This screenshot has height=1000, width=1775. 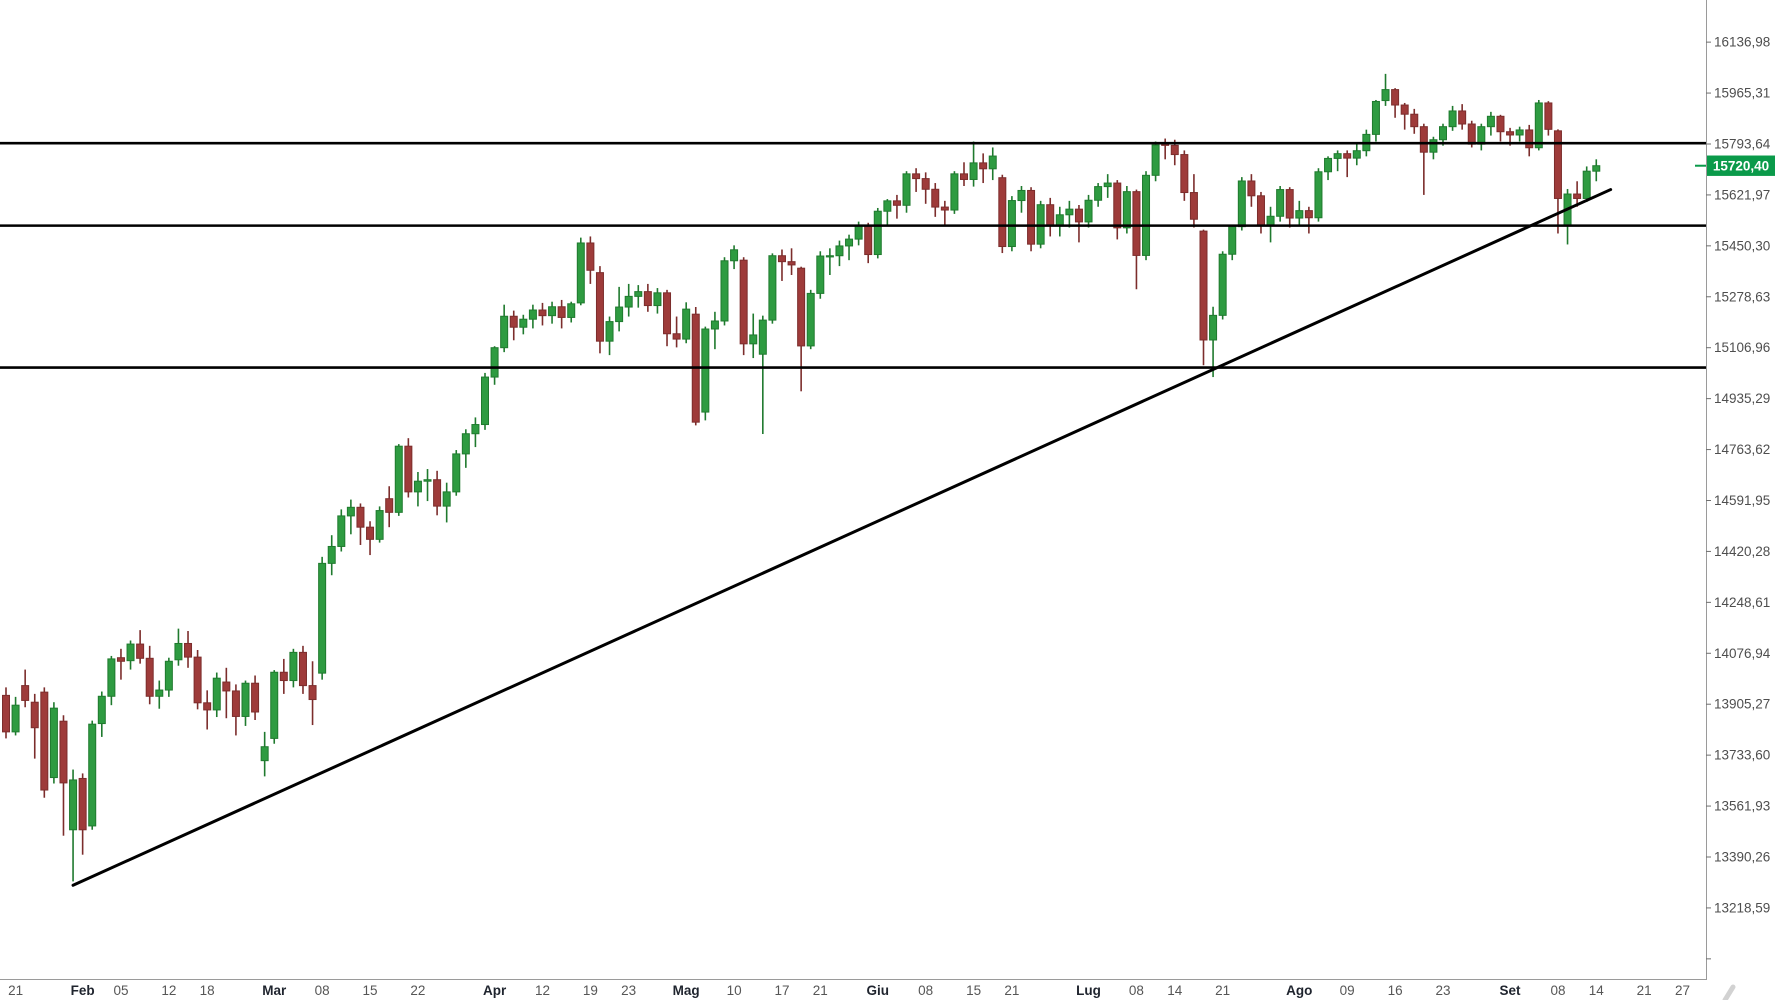 I want to click on price-tick-label: 14935,29, so click(x=1742, y=398).